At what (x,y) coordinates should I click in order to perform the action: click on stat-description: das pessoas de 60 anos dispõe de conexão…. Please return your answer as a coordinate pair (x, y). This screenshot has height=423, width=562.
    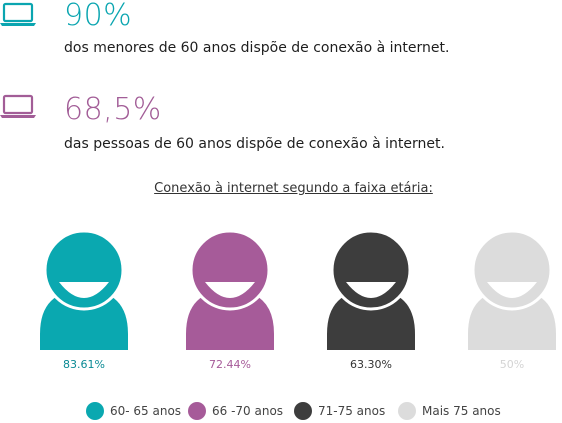
    Looking at the image, I should click on (254, 144).